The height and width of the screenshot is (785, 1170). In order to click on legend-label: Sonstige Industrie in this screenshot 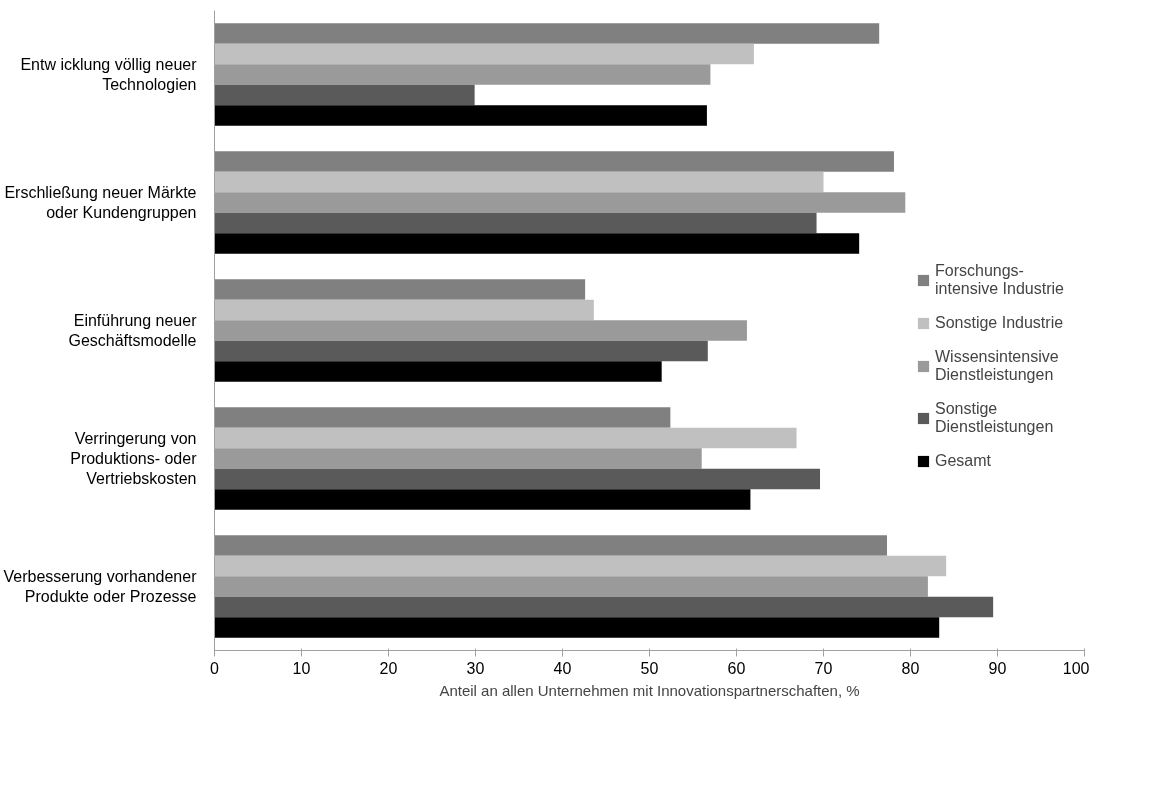, I will do `click(999, 323)`.